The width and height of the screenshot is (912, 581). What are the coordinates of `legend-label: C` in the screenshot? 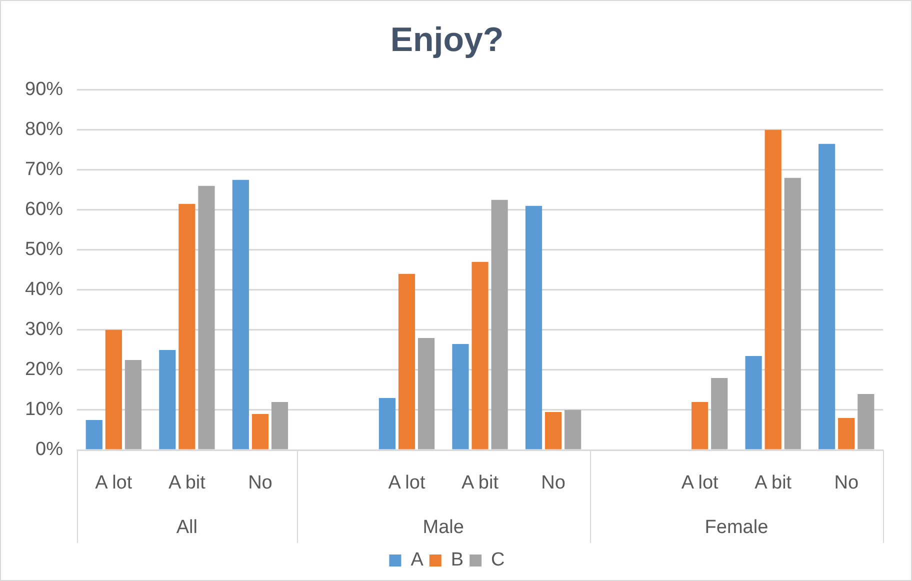 It's located at (498, 560).